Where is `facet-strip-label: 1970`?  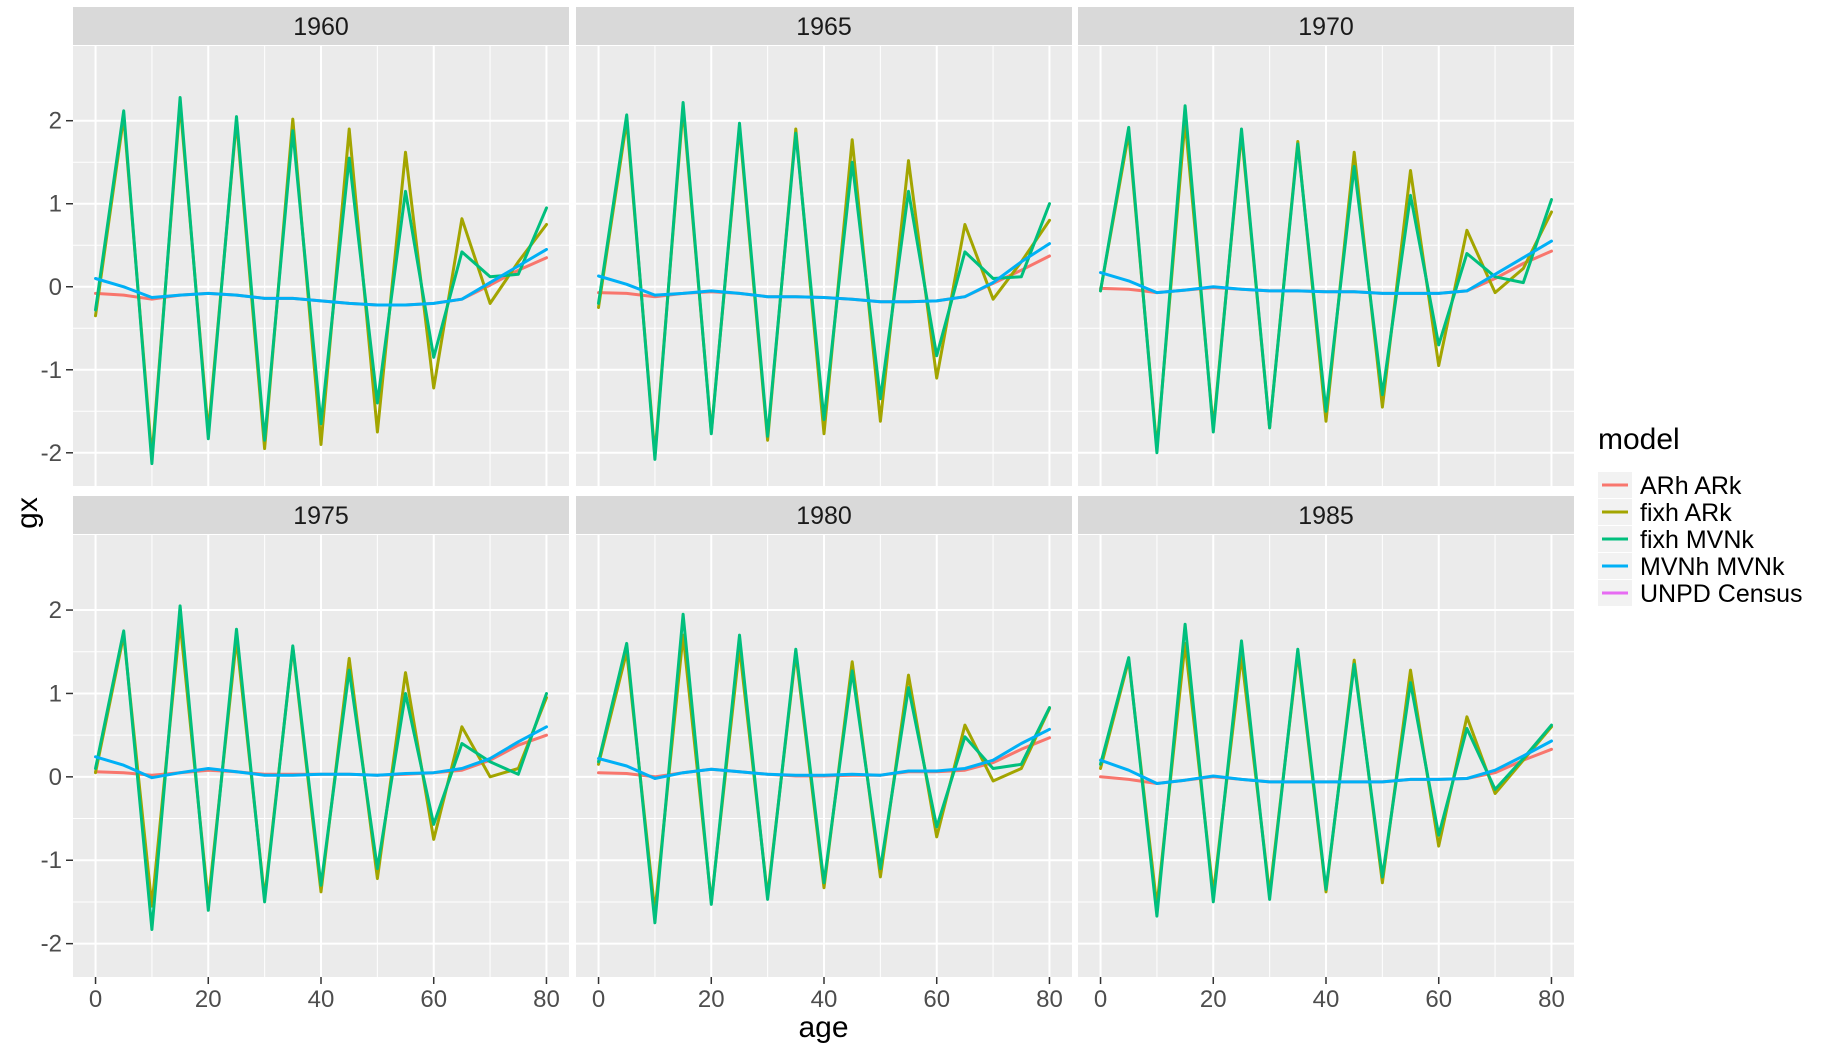 facet-strip-label: 1970 is located at coordinates (1326, 27).